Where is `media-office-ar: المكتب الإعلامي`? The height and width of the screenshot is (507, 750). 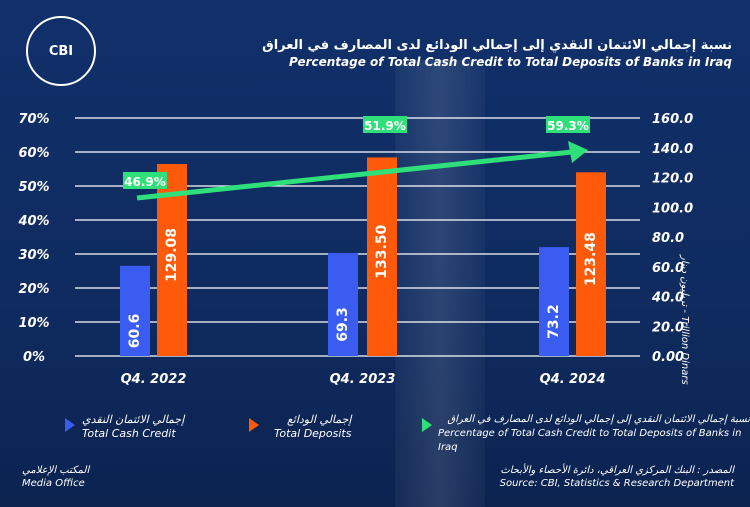 media-office-ar: المكتب الإعلامي is located at coordinates (56, 470).